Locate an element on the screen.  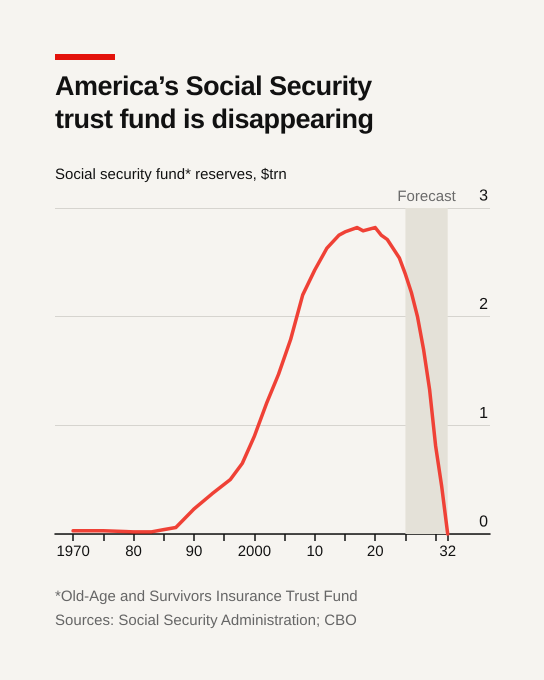
y-tick-label: 0 is located at coordinates (483, 522).